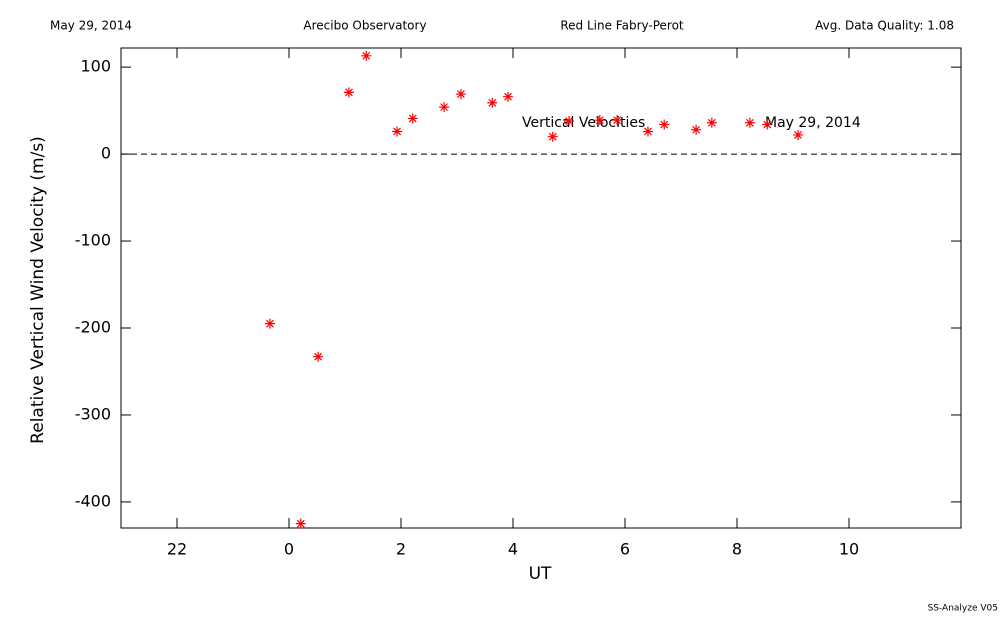 The image size is (1000, 625). I want to click on y-tick-label: -400, so click(93, 500).